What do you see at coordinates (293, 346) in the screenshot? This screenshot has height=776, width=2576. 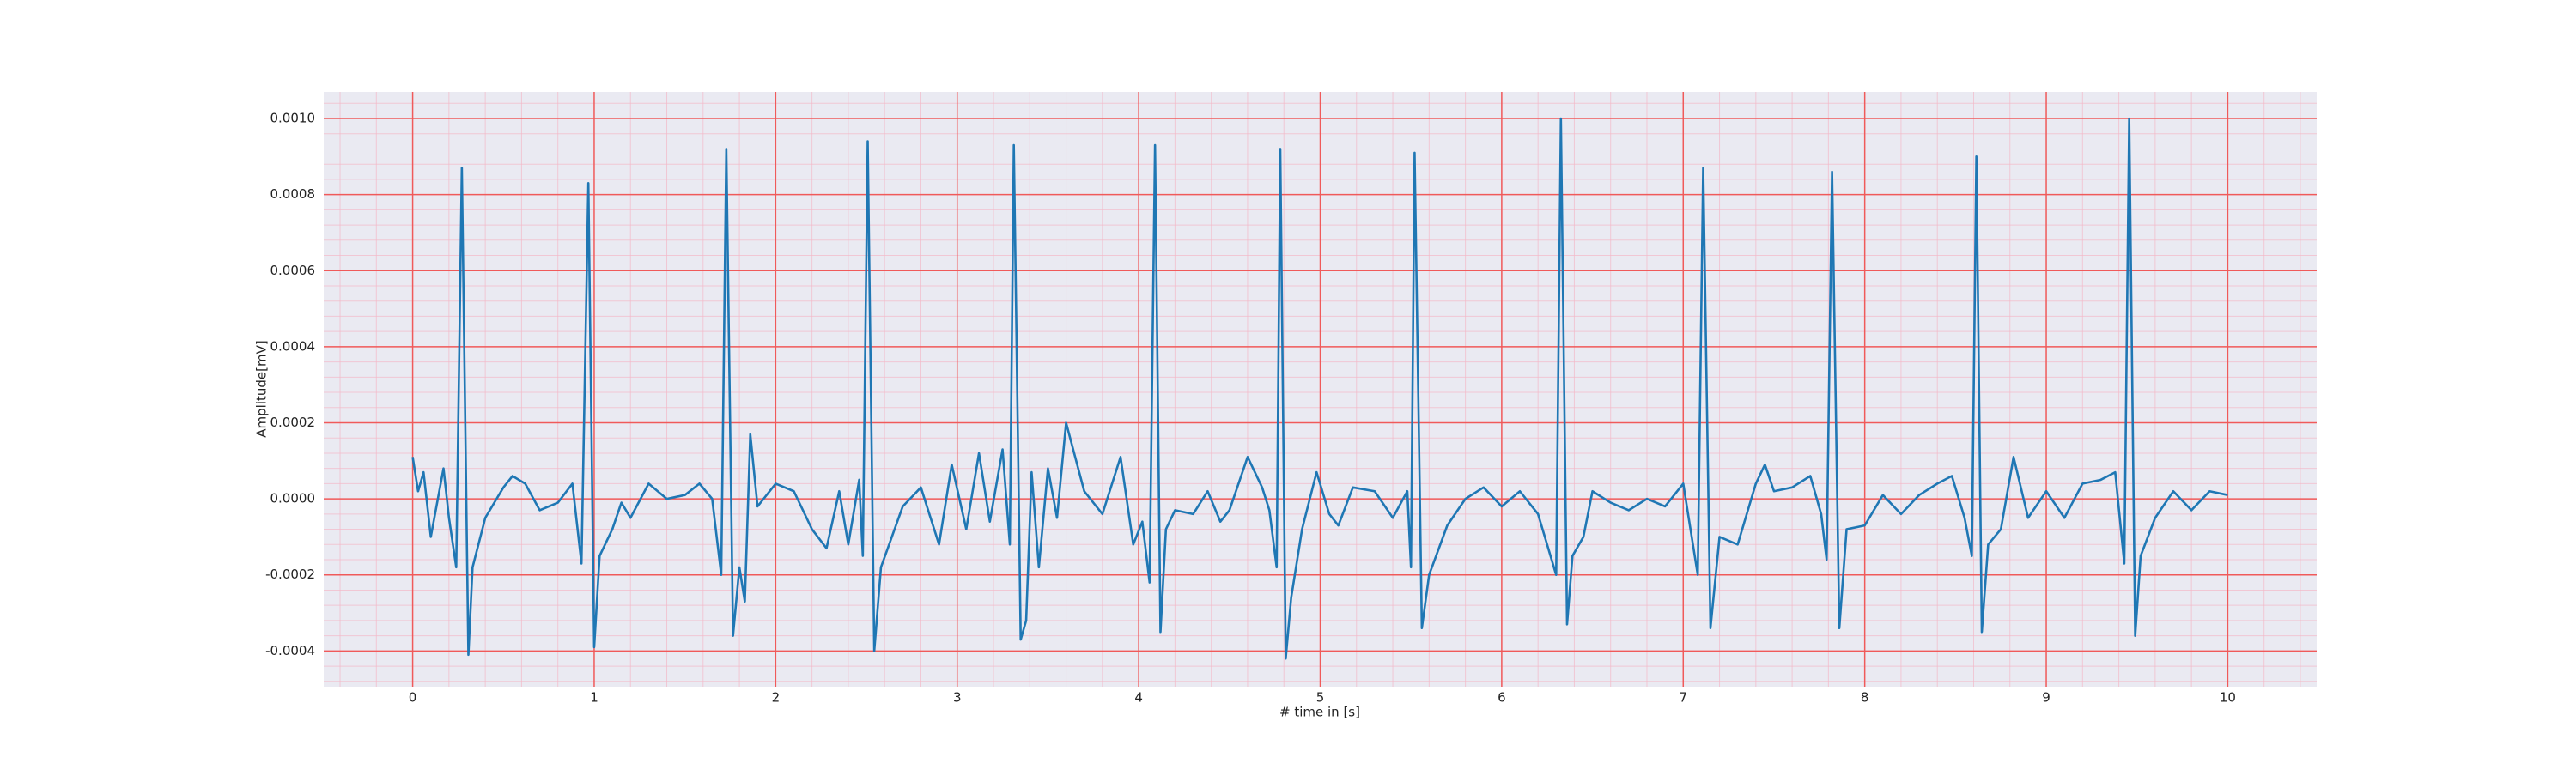 I see `y-tick-label: 0.0004` at bounding box center [293, 346].